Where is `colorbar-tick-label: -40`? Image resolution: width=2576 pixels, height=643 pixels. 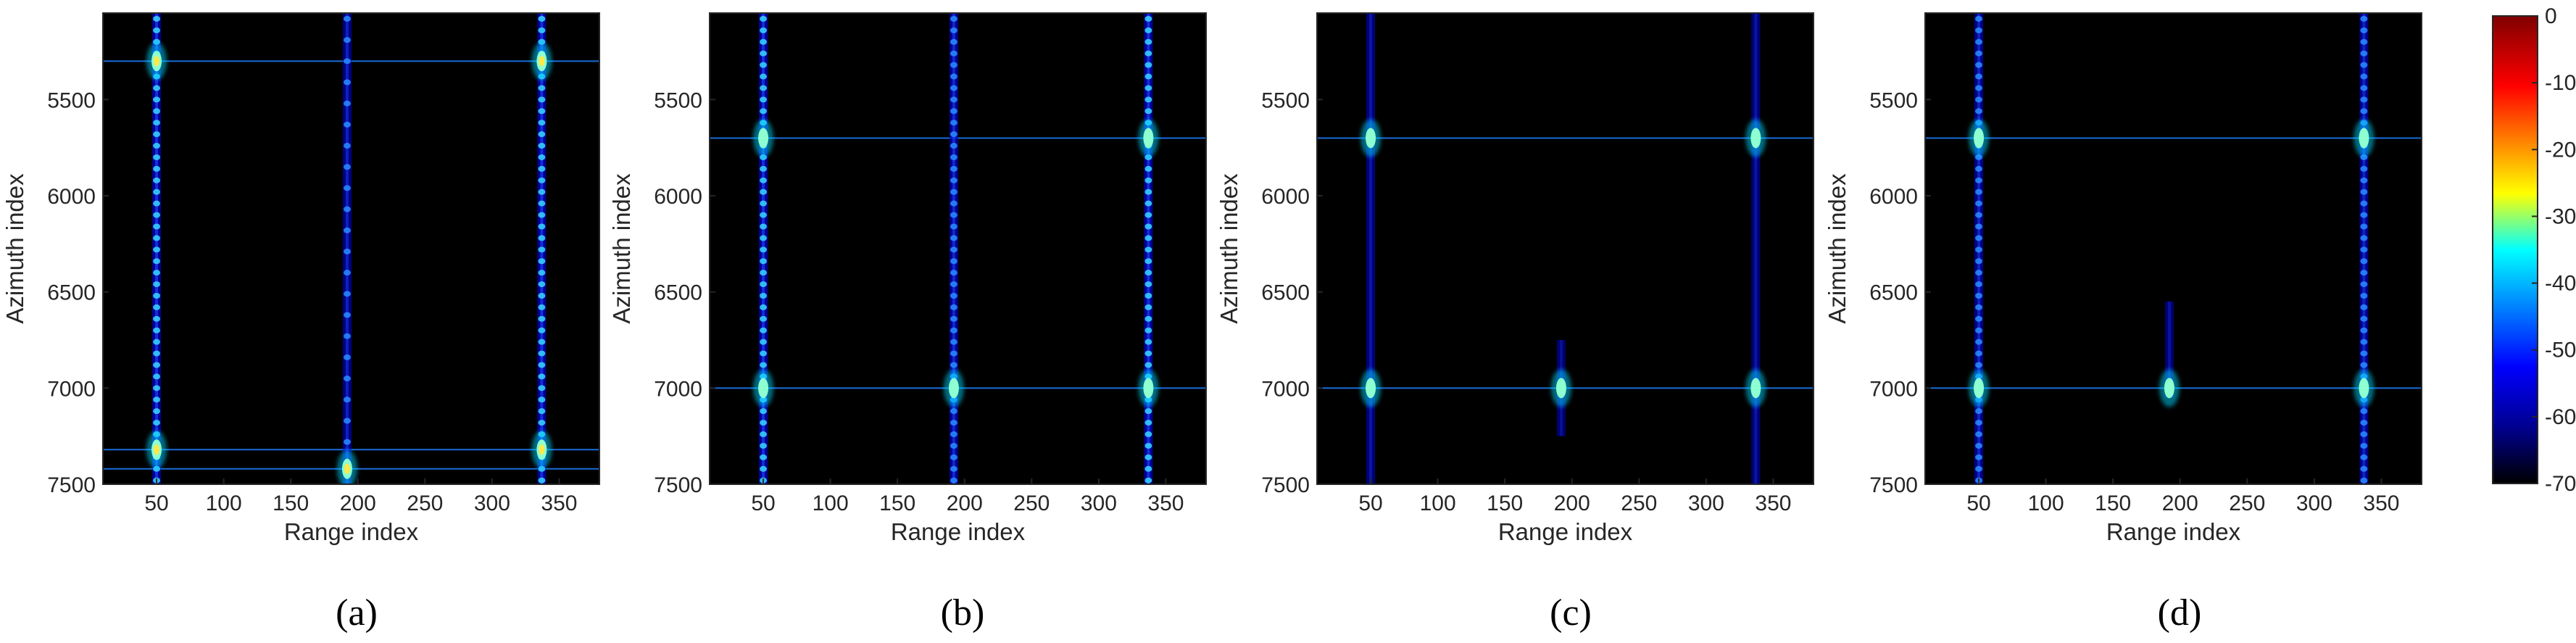
colorbar-tick-label: -40 is located at coordinates (2560, 284).